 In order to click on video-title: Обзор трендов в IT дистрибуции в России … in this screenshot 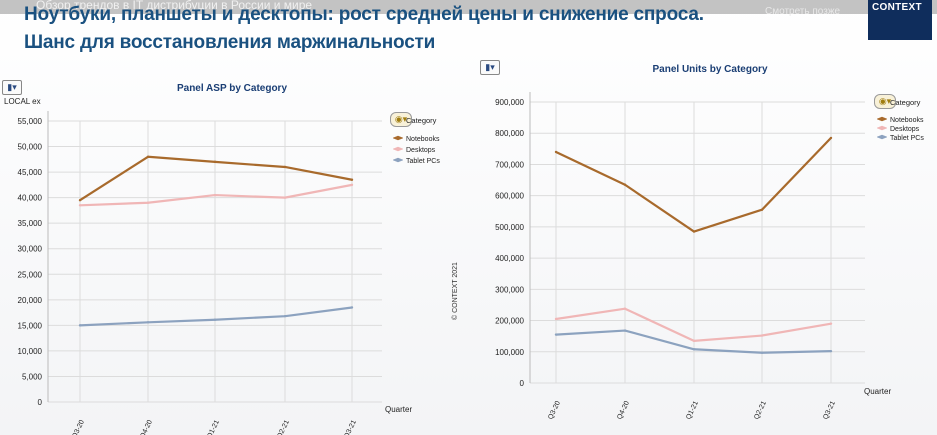, I will do `click(174, 6)`.